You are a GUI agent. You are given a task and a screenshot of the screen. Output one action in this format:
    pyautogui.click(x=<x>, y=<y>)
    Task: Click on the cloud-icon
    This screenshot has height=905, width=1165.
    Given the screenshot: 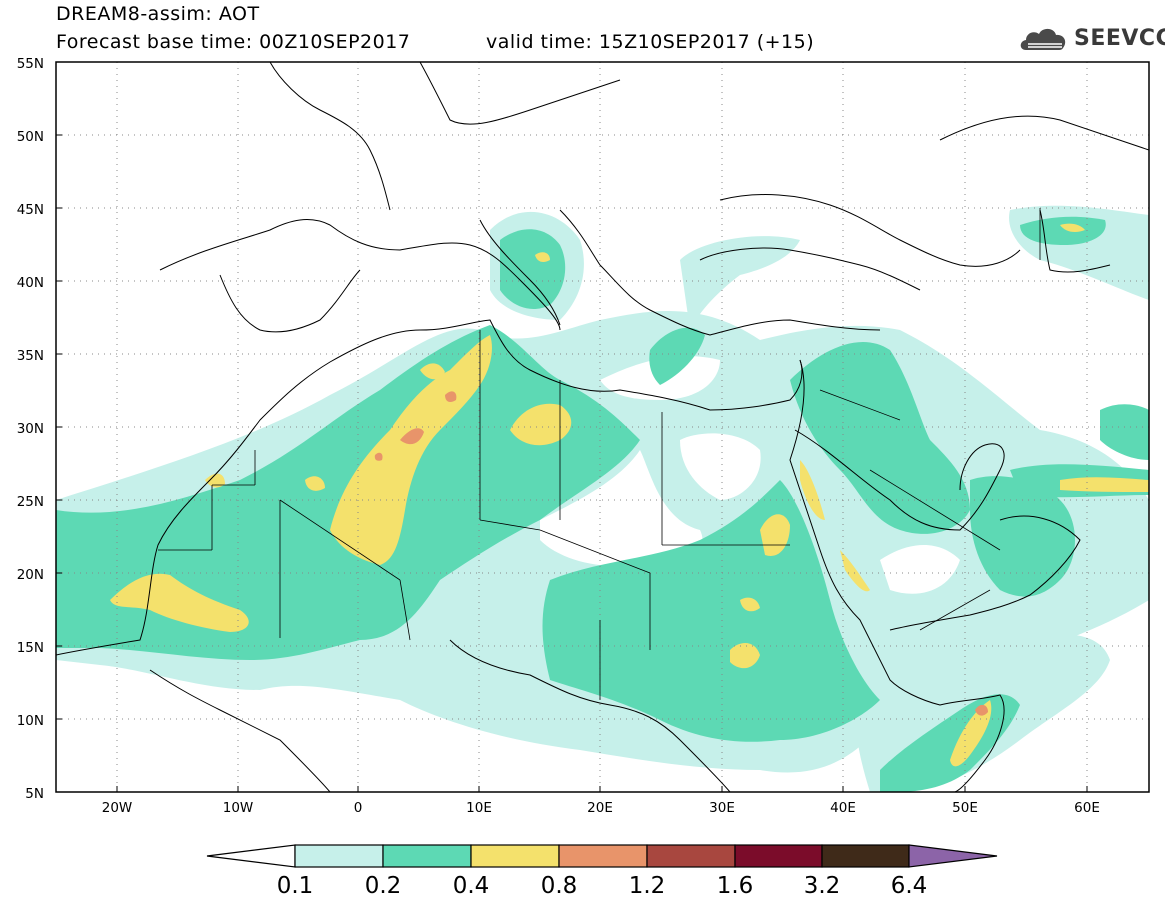 What is the action you would take?
    pyautogui.click(x=1043, y=39)
    